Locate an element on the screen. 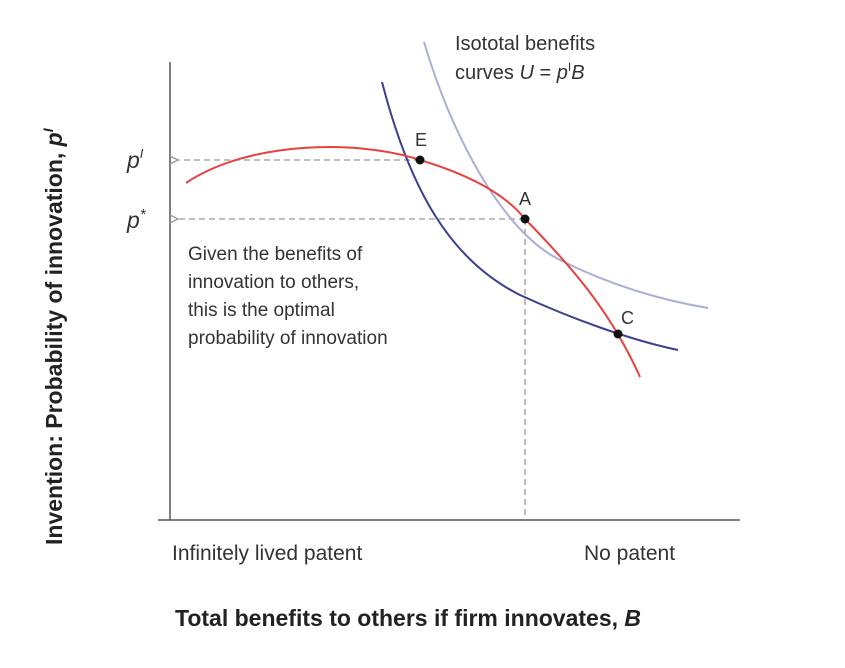 The height and width of the screenshot is (668, 845). point-e is located at coordinates (420, 160).